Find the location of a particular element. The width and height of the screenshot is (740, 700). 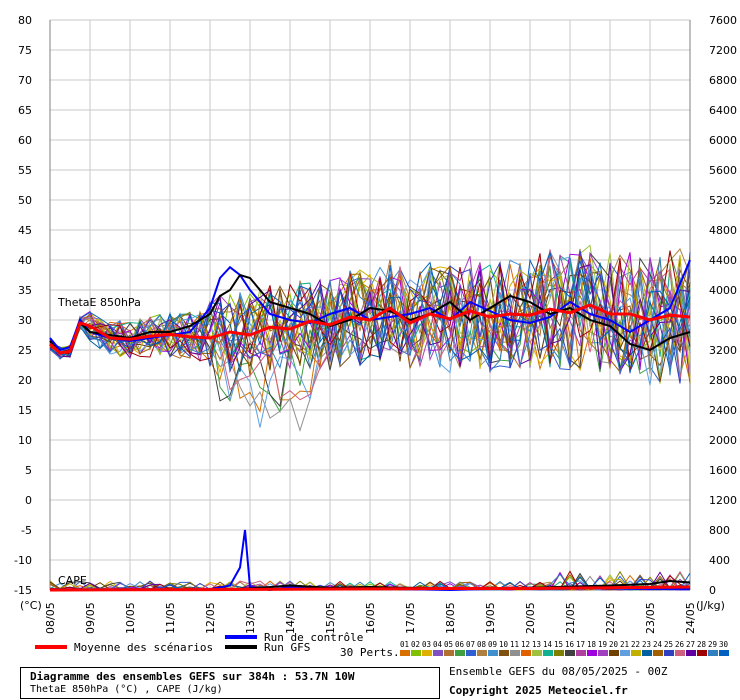

right-tick-label: 3200 is located at coordinates (723, 350).